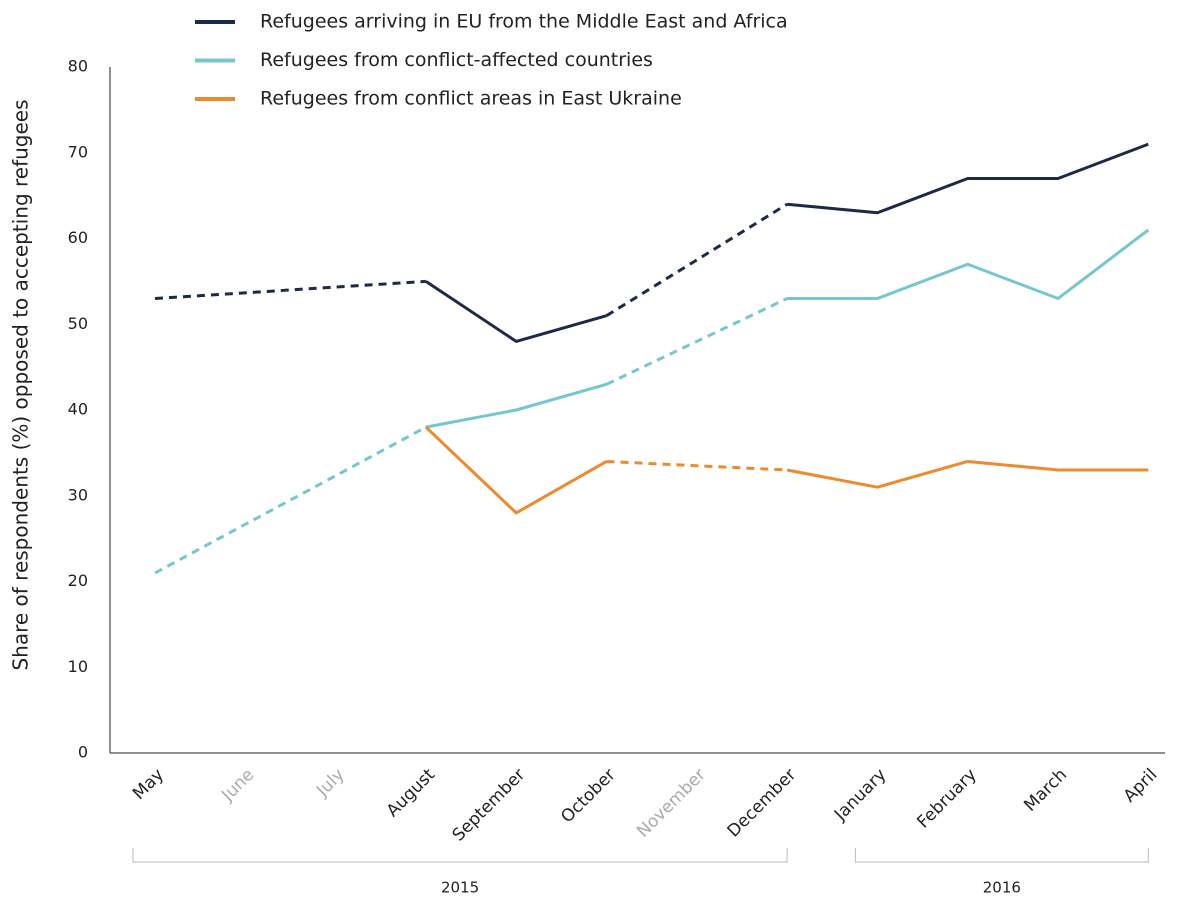 The width and height of the screenshot is (1188, 902). Describe the element at coordinates (78, 666) in the screenshot. I see `y-tick-label: 10` at that location.